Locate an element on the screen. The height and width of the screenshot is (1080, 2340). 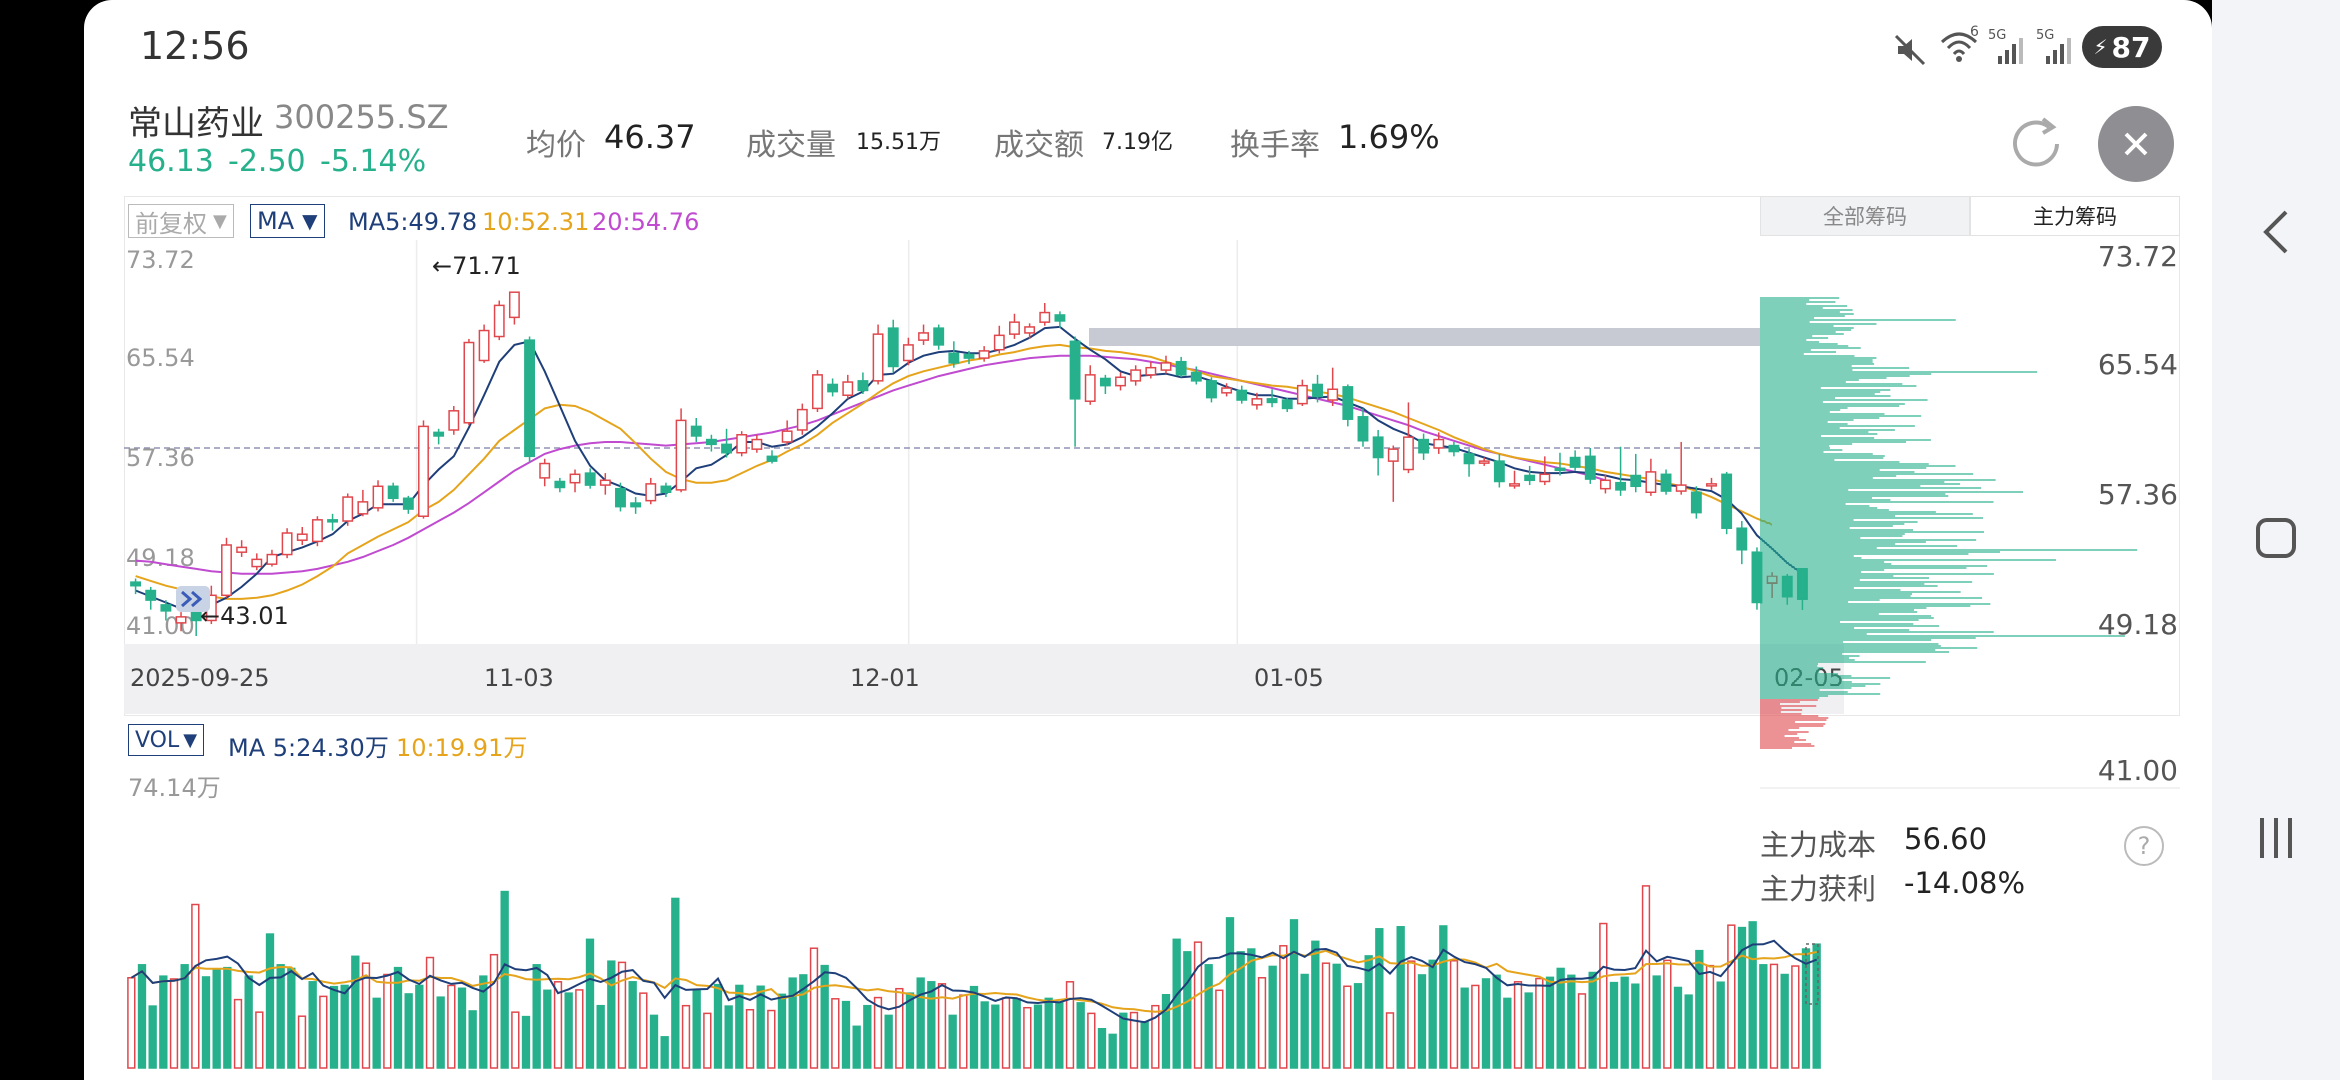
dropdown-arrow-icon: ▼ is located at coordinates (220, 221).